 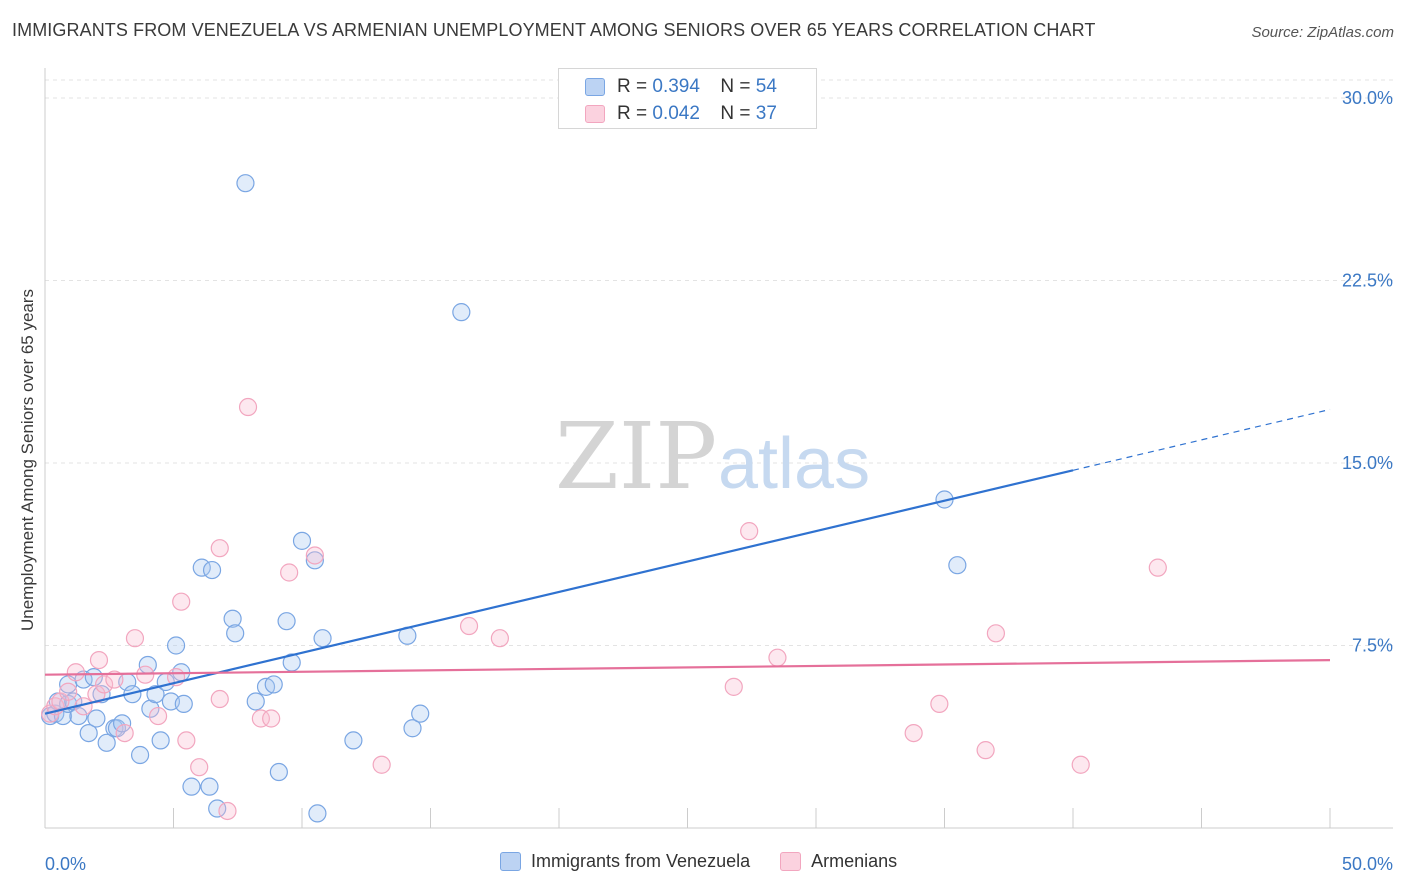 I want to click on legend-n-value: 37, so click(x=766, y=113).